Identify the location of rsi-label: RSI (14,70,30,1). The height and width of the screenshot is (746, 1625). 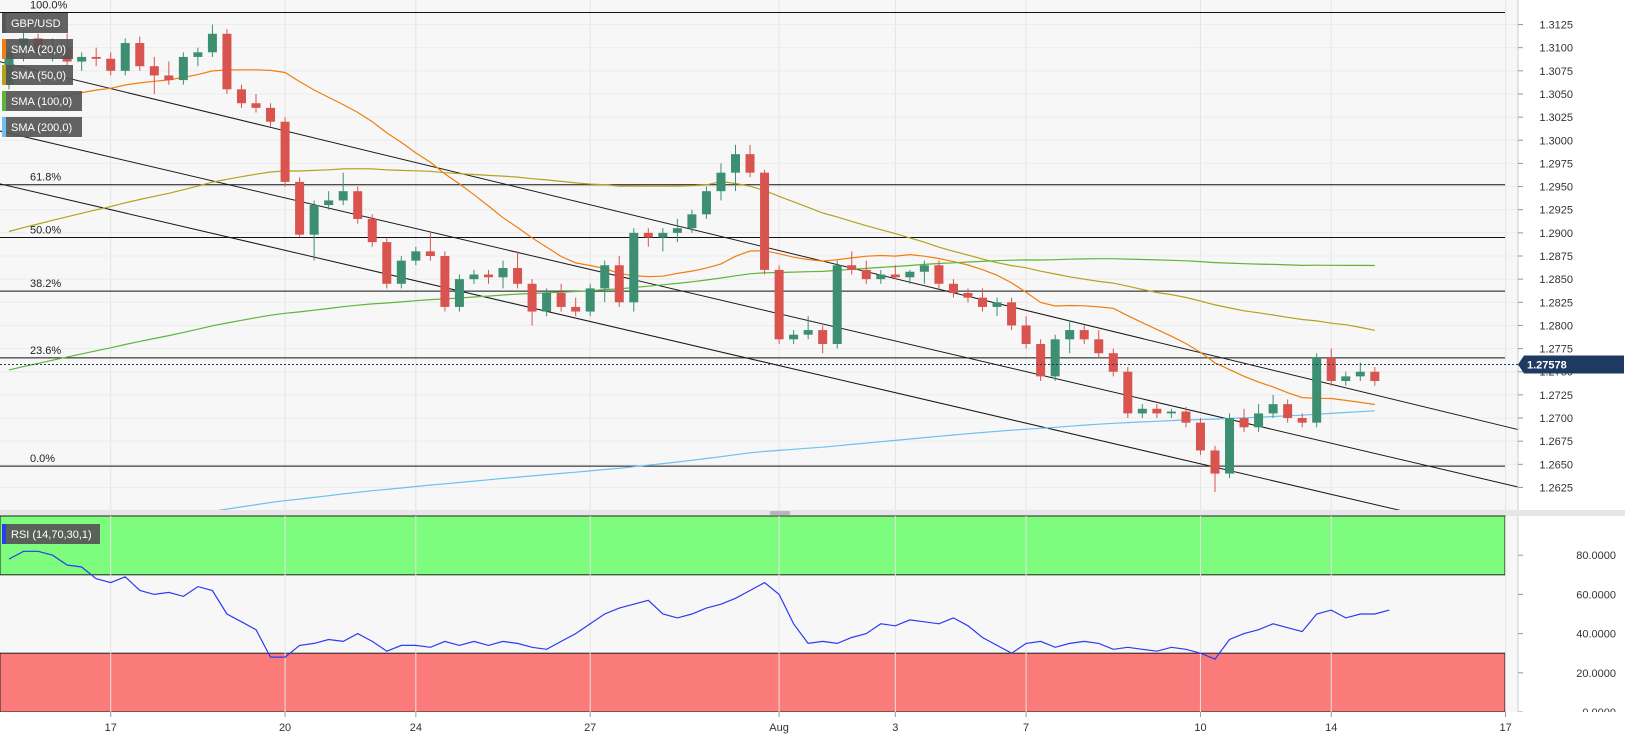
(51, 535).